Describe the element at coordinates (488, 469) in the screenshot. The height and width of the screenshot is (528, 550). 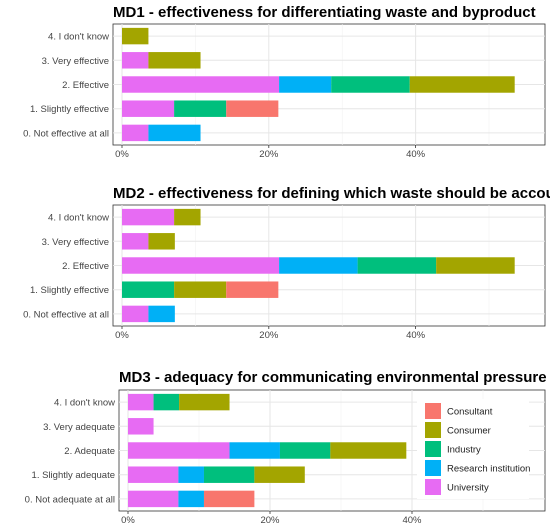
I see `legend-label-research-institution: Research institution` at that location.